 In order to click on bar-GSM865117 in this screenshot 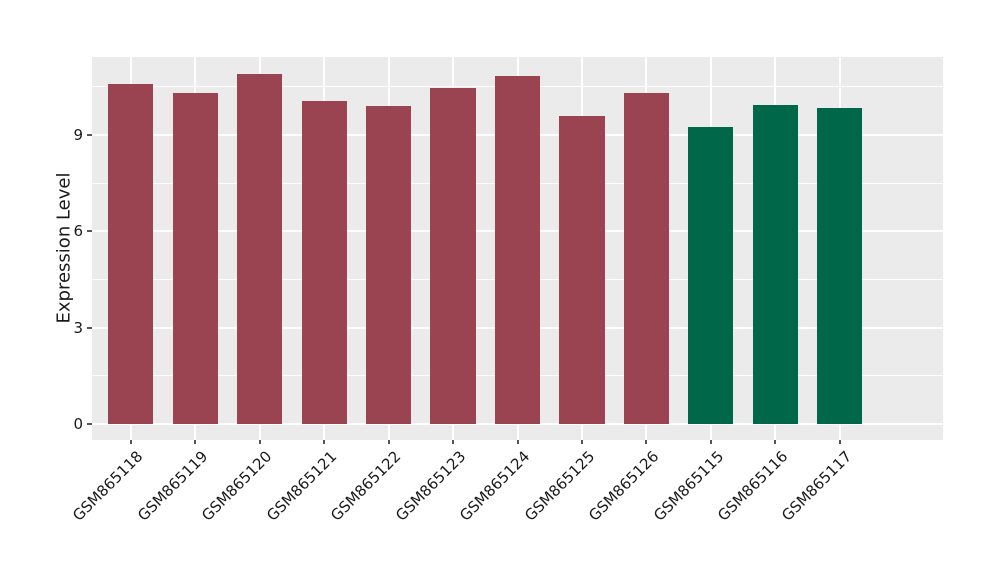, I will do `click(840, 265)`.